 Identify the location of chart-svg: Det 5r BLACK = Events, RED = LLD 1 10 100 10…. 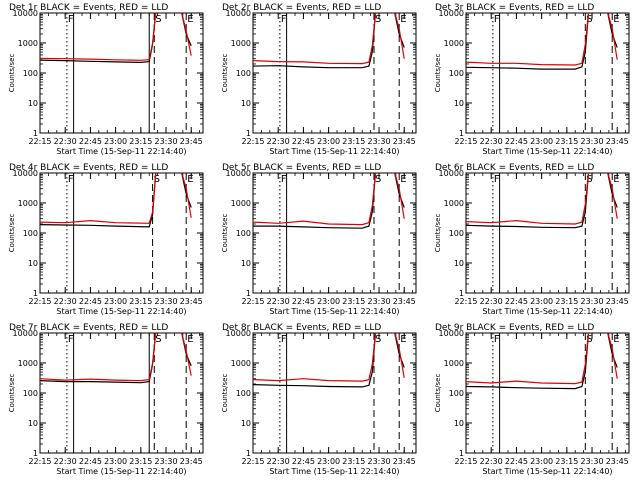
(319, 239).